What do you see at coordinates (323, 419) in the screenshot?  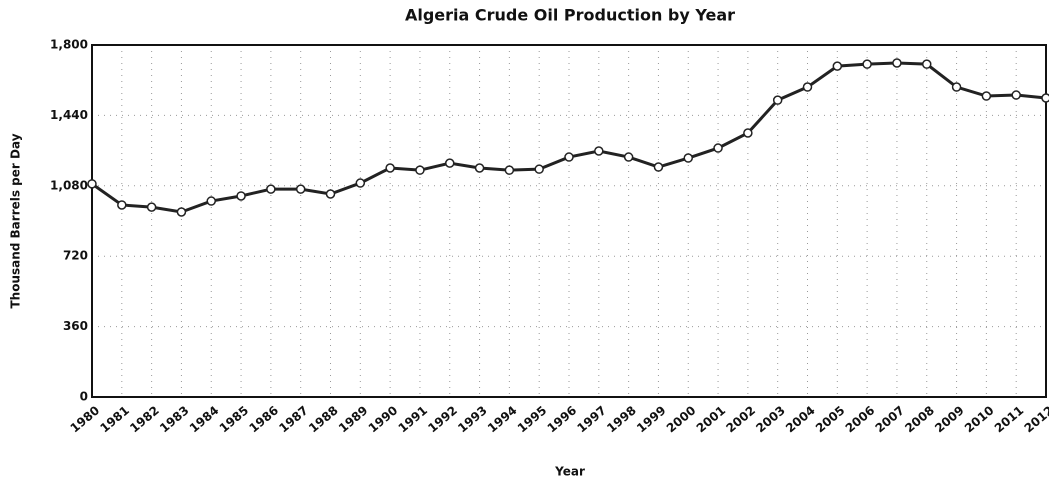 I see `x-tick-label: 1988` at bounding box center [323, 419].